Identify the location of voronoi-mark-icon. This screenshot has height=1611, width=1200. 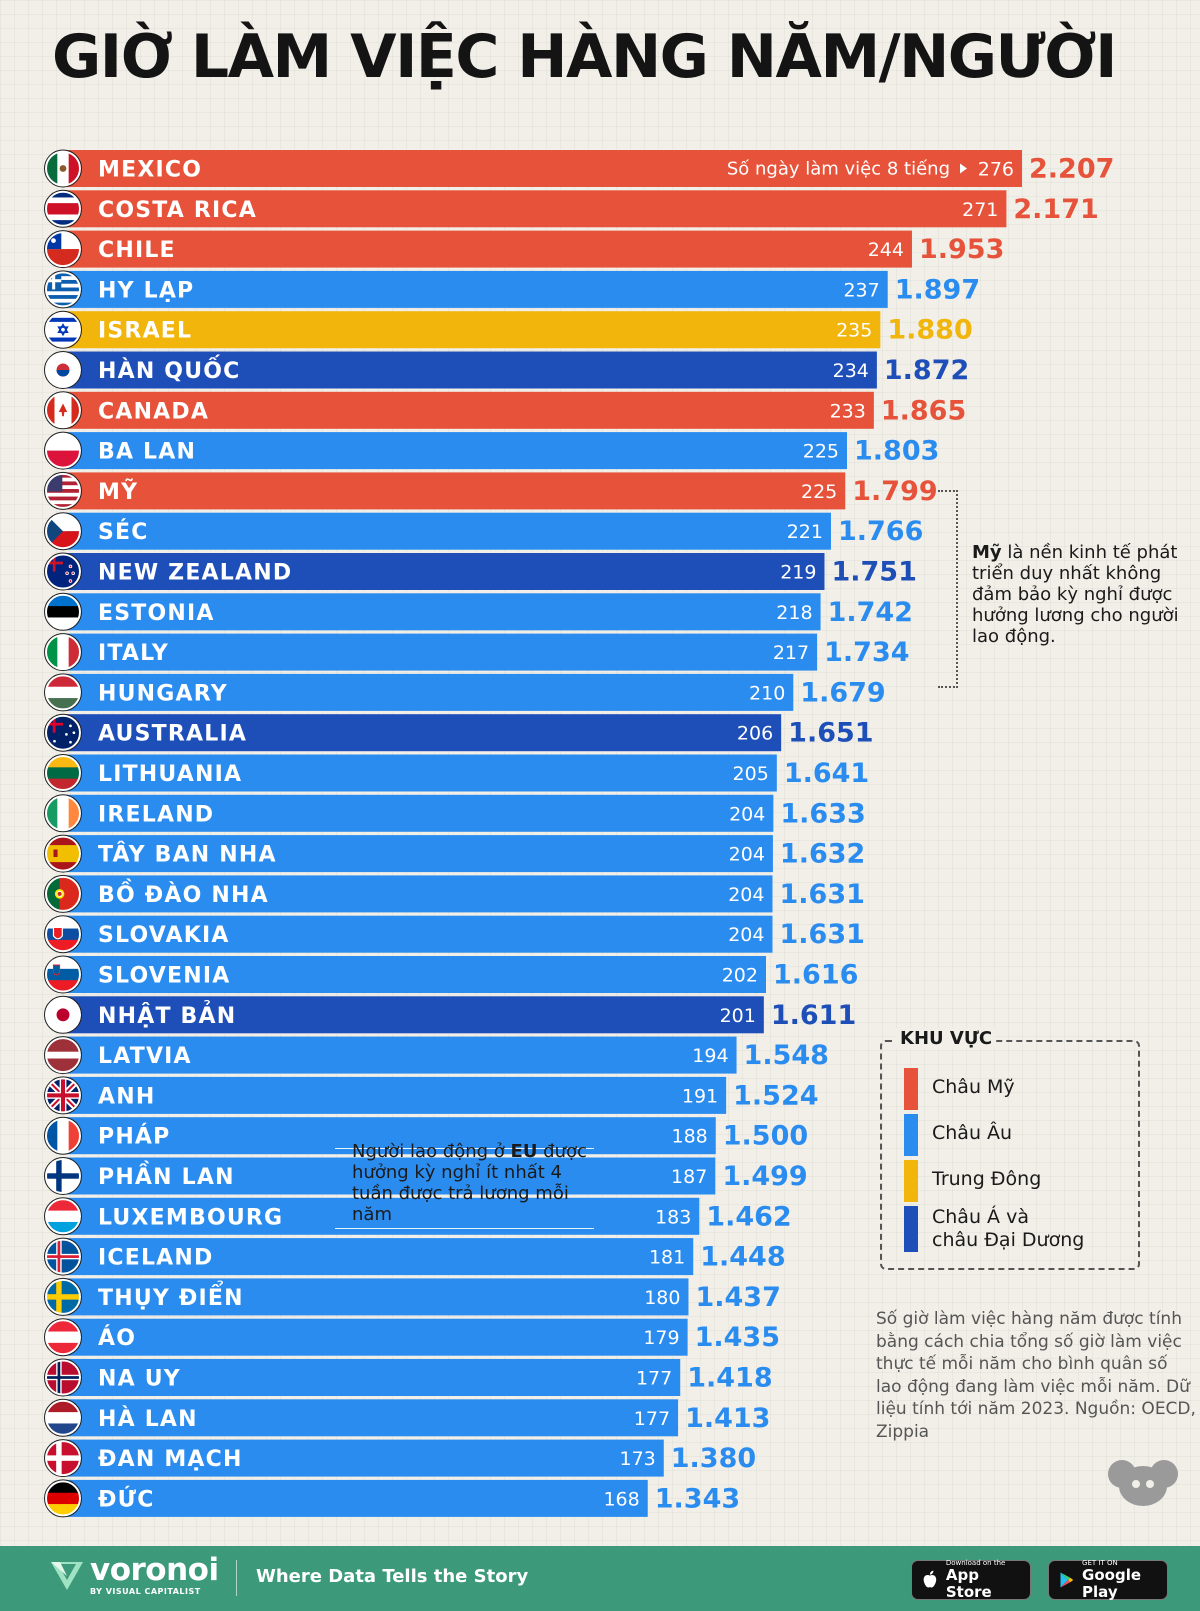
(1143, 1483).